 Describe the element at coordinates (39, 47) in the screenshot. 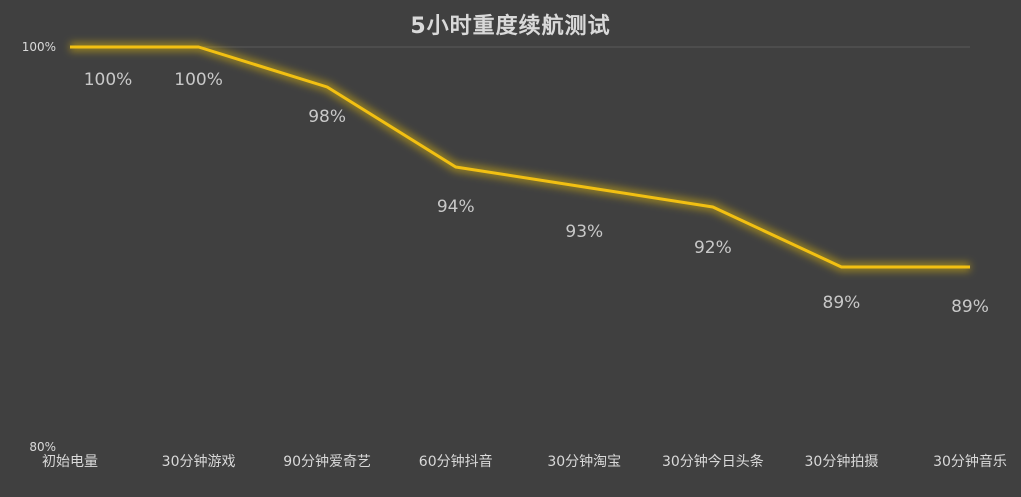

I see `y-tick-label: 100%` at that location.